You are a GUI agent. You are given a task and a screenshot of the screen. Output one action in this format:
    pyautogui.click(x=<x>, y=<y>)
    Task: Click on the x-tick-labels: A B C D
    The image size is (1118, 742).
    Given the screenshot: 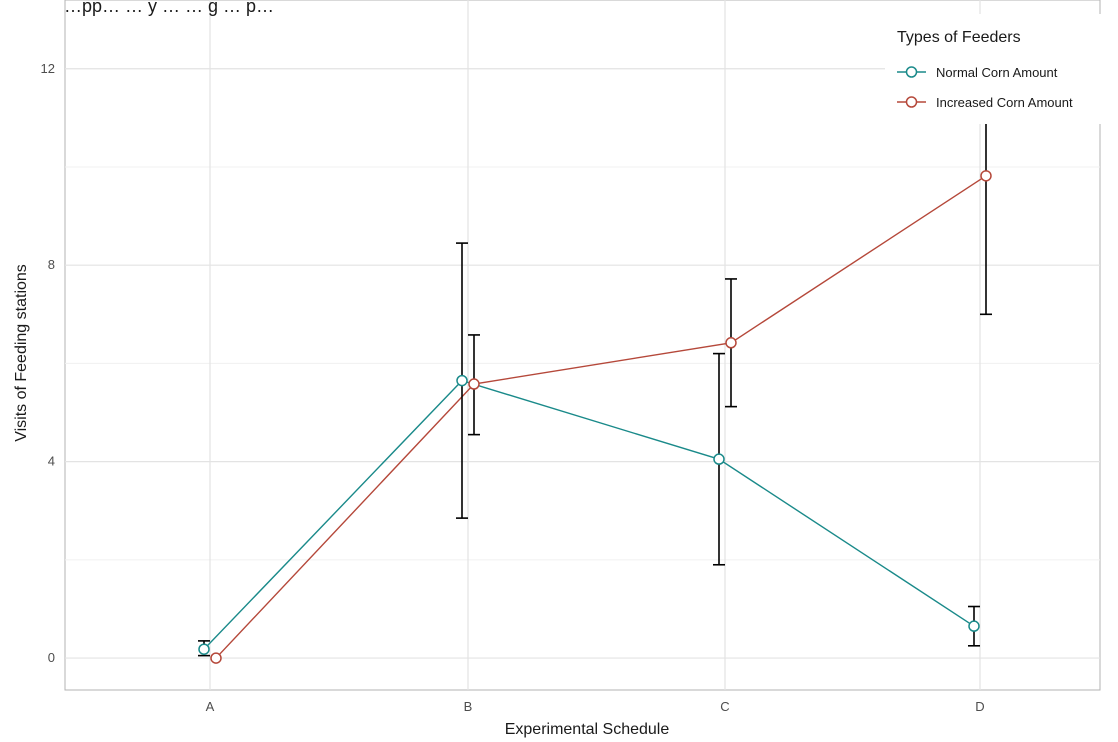 What is the action you would take?
    pyautogui.click(x=595, y=706)
    